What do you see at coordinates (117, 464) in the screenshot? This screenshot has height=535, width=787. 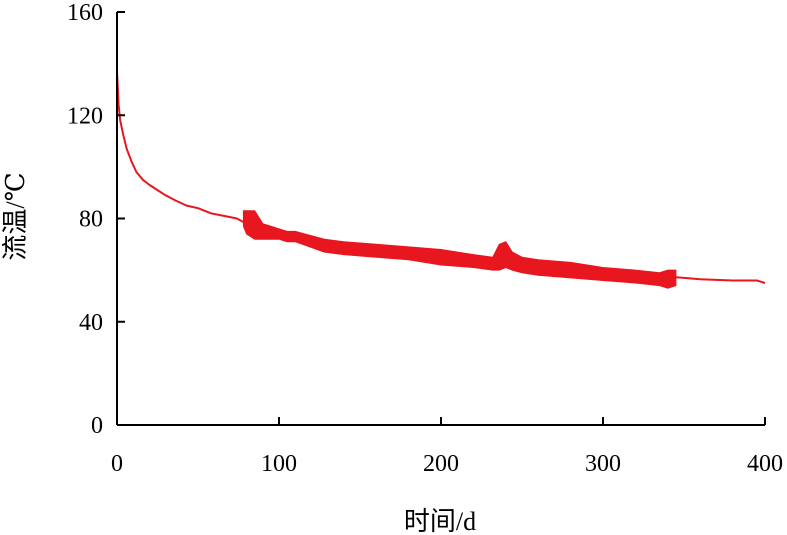 I see `x-tick-label: 0` at bounding box center [117, 464].